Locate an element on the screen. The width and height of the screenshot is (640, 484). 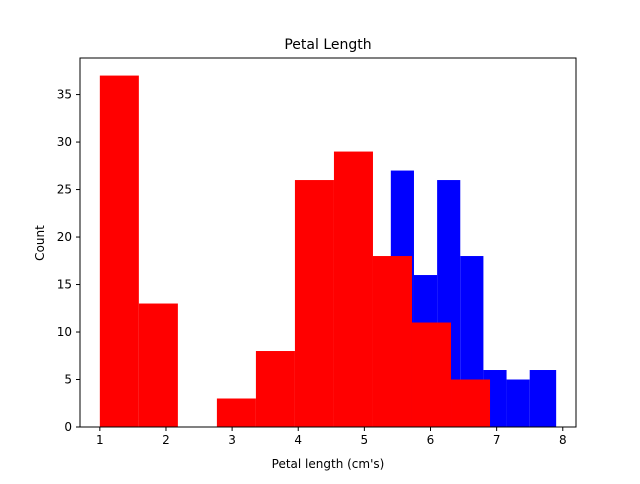
y-tick-label: 10 is located at coordinates (64, 332).